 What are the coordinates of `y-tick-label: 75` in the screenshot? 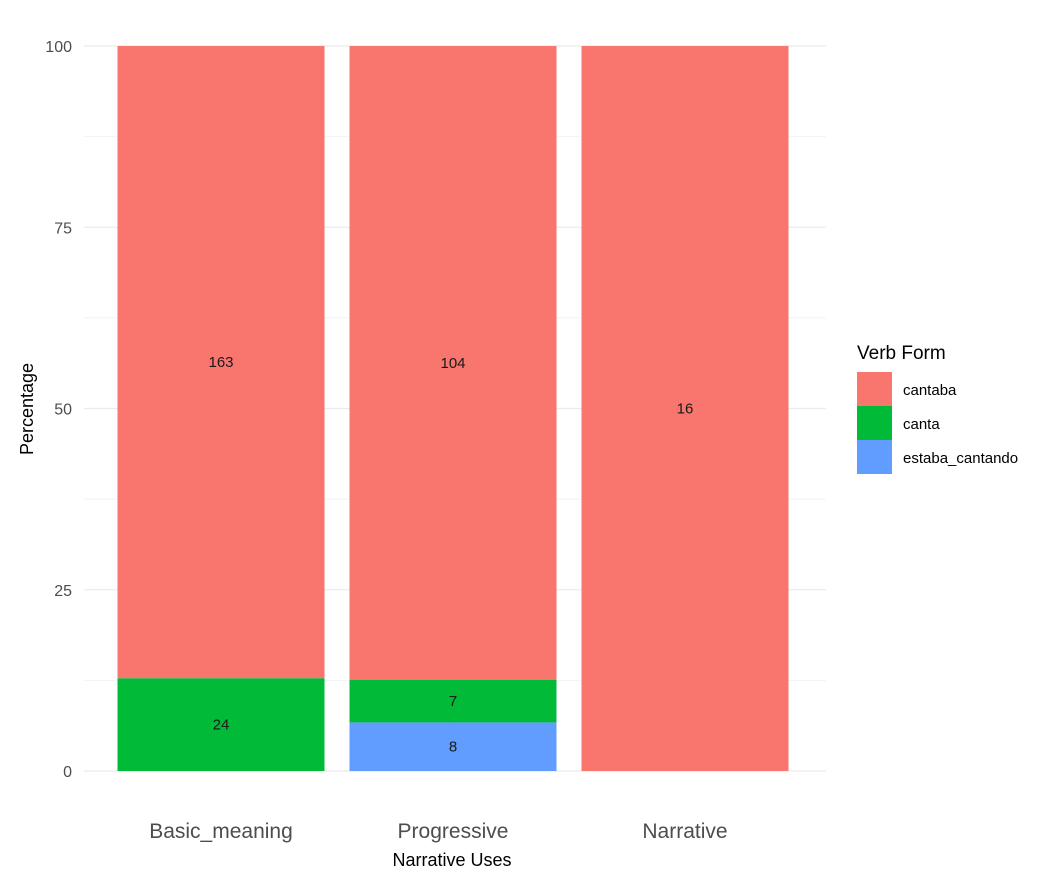 It's located at (63, 228).